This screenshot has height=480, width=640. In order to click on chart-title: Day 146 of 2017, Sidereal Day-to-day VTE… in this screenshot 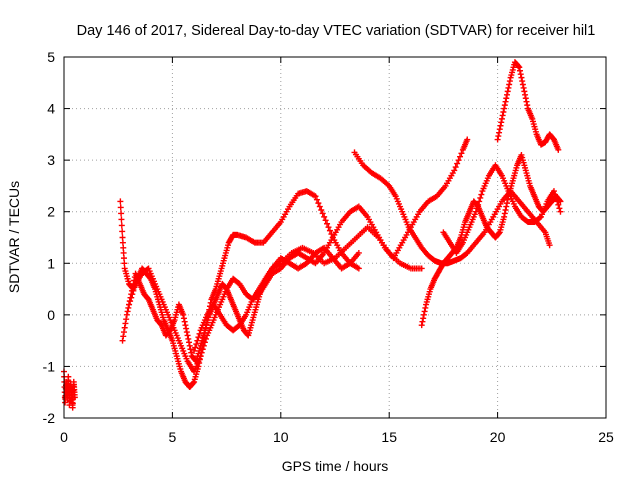, I will do `click(336, 31)`.